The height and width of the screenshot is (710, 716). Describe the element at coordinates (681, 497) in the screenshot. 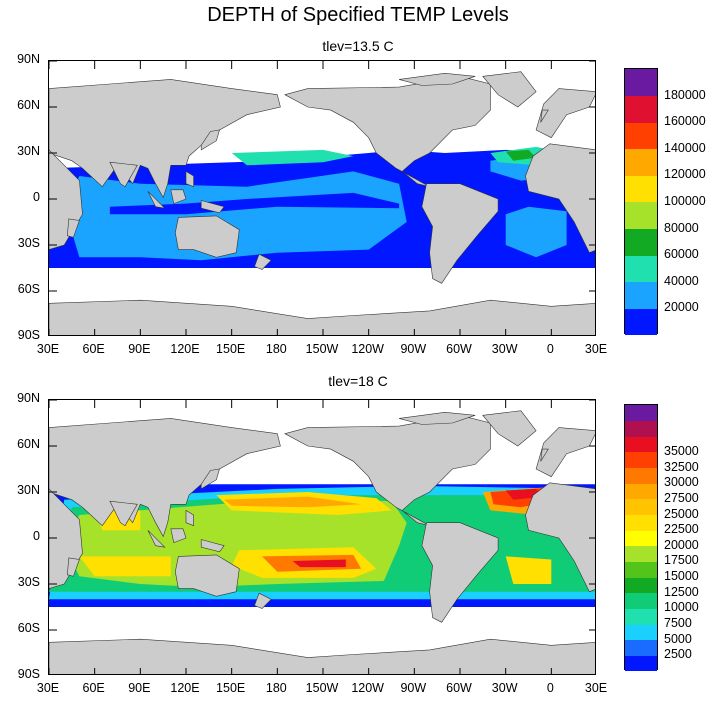

I see `colorbar-label: 27500` at that location.